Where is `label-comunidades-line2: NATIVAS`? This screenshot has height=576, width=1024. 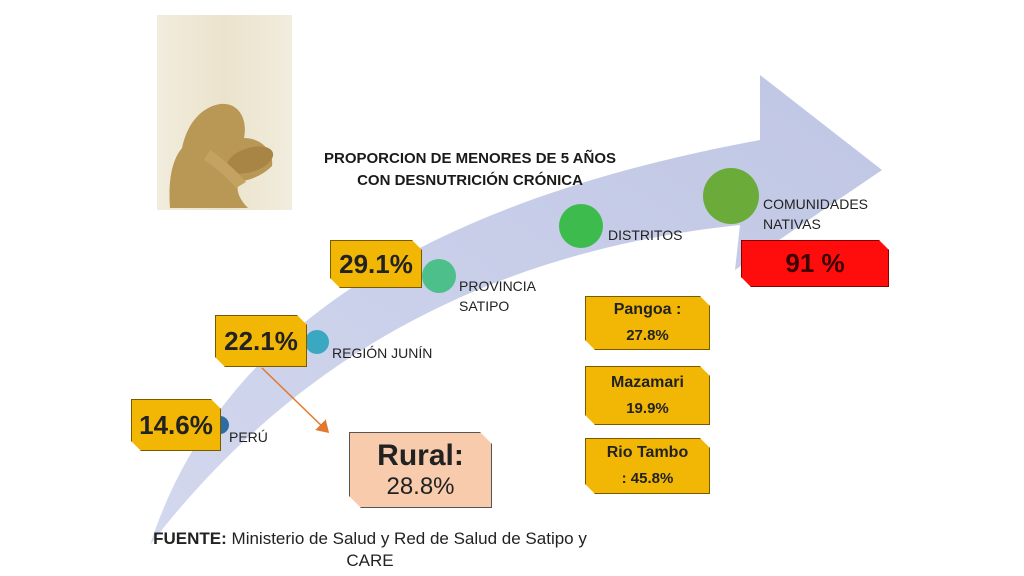
label-comunidades-line2: NATIVAS is located at coordinates (792, 224).